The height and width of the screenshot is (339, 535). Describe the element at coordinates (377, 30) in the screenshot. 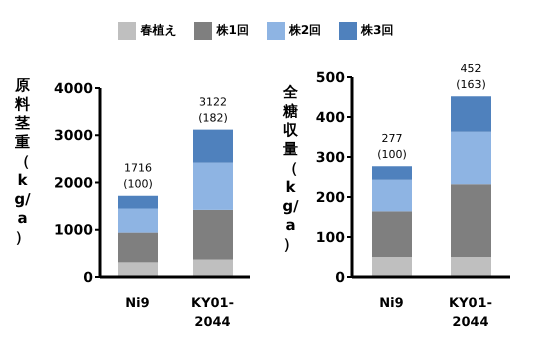

I see `legend-label: 株3回` at that location.